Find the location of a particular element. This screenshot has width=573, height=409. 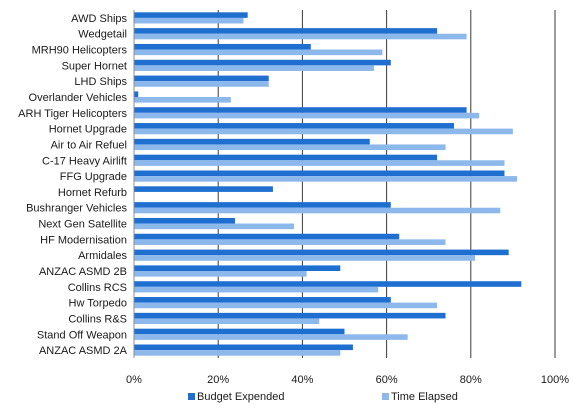

x-tick-labels: 0% 20% 40% 60% 80% 100% is located at coordinates (347, 380).